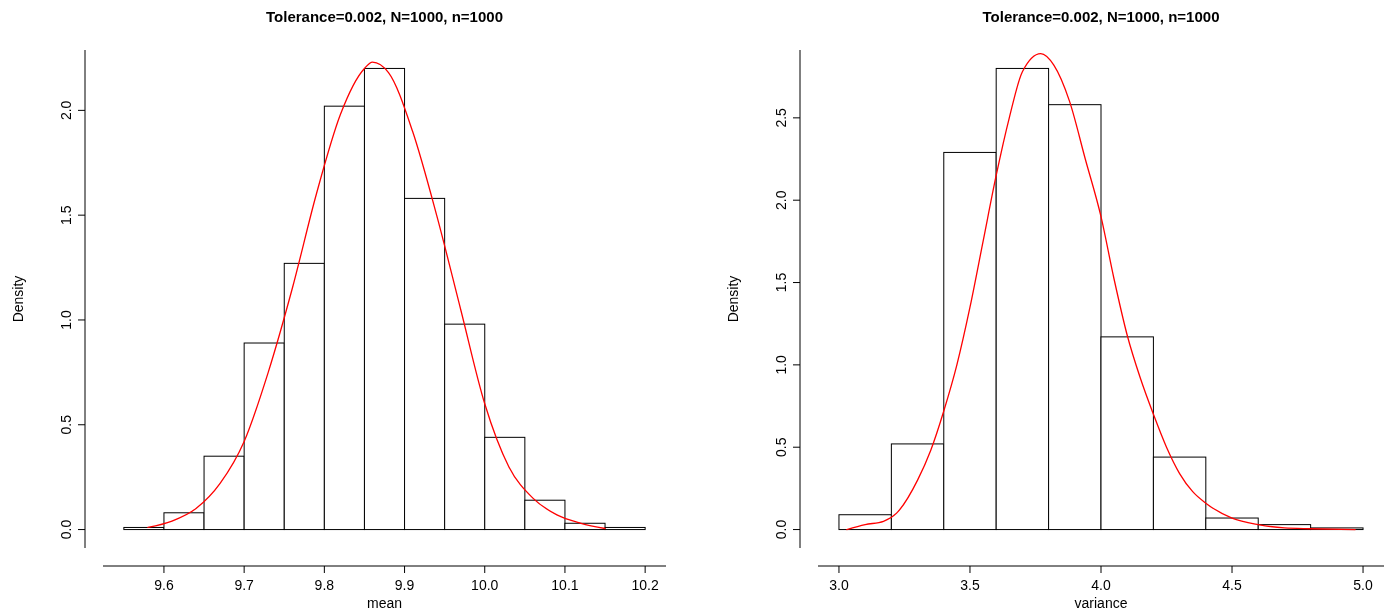  I want to click on x-tick-label: 9.7, so click(244, 585).